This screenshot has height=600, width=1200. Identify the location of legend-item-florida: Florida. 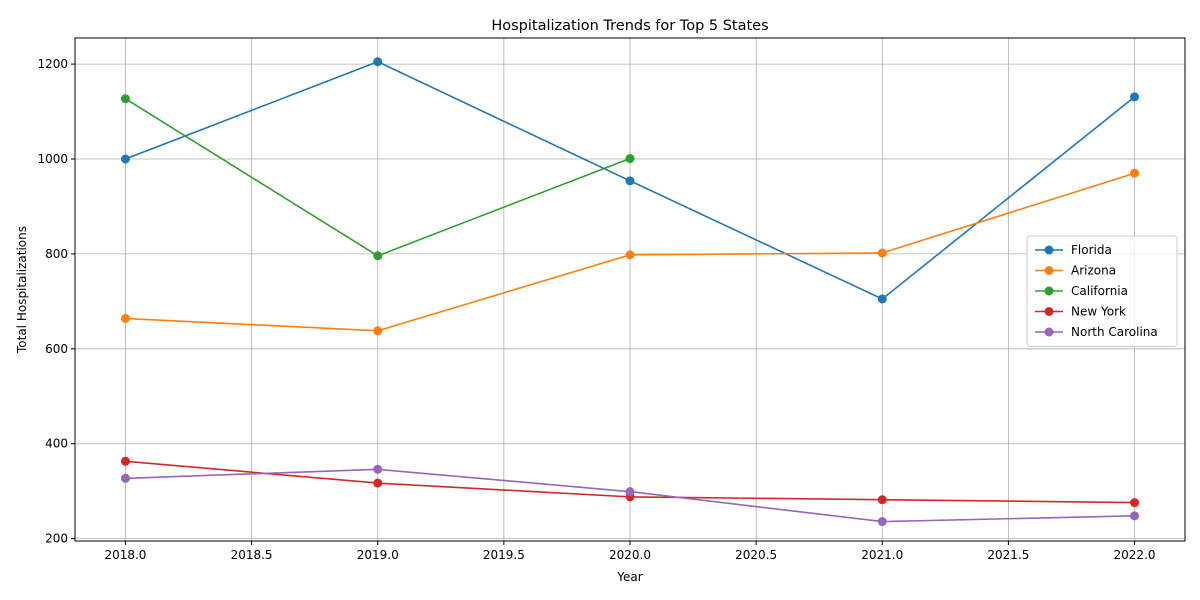
(1073, 250).